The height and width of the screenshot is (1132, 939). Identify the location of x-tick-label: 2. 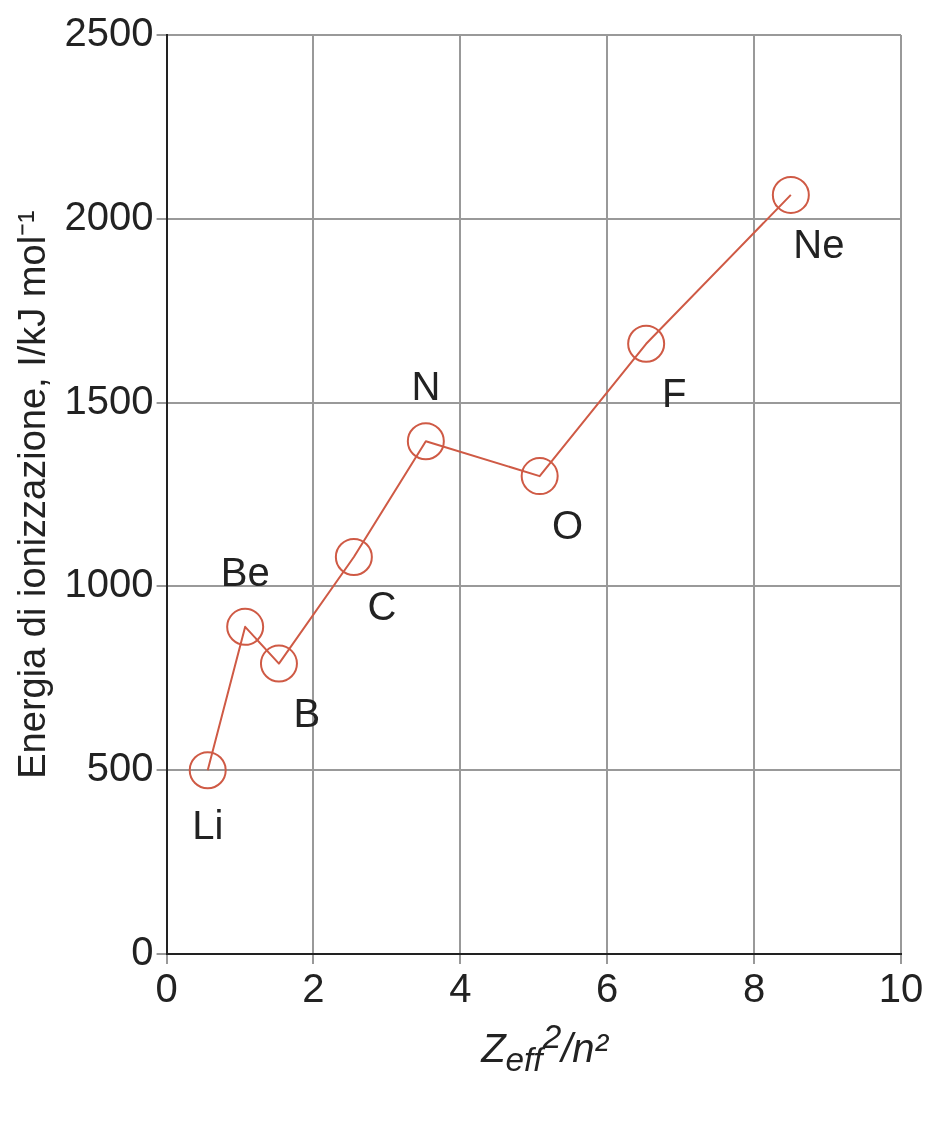
(313, 988).